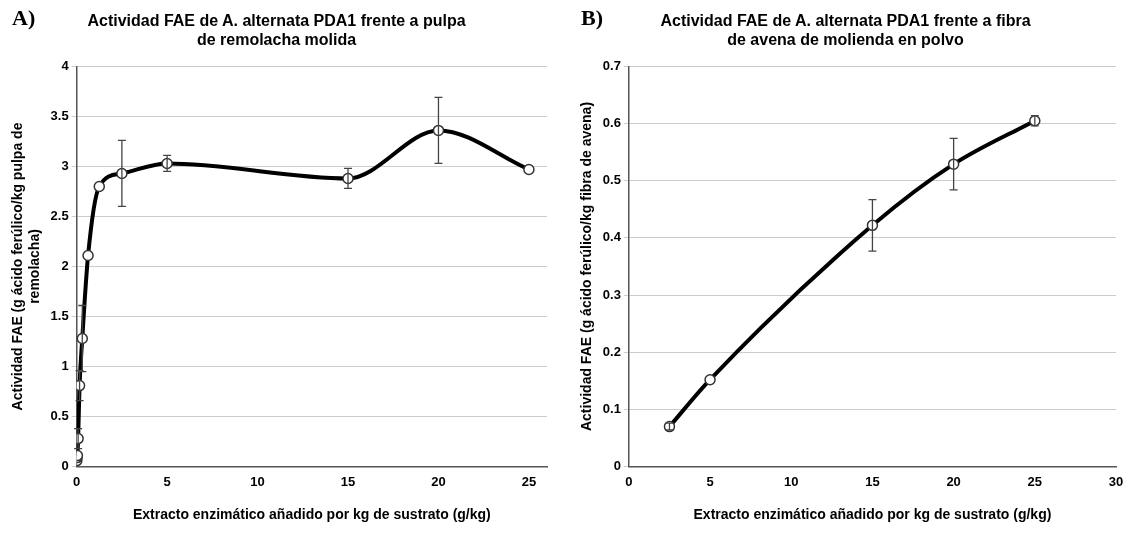 This screenshot has width=1139, height=534. Describe the element at coordinates (59, 115) in the screenshot. I see `y-tick-label: 3.5` at that location.